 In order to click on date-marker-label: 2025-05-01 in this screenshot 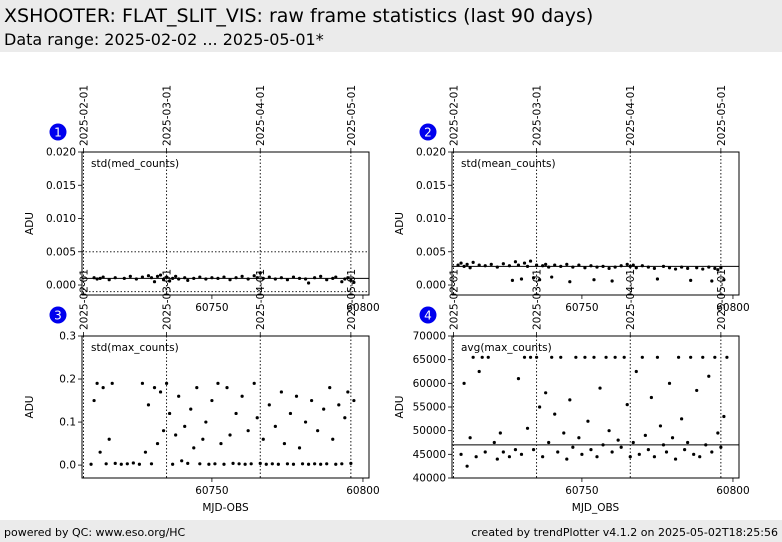, I will do `click(722, 299)`.